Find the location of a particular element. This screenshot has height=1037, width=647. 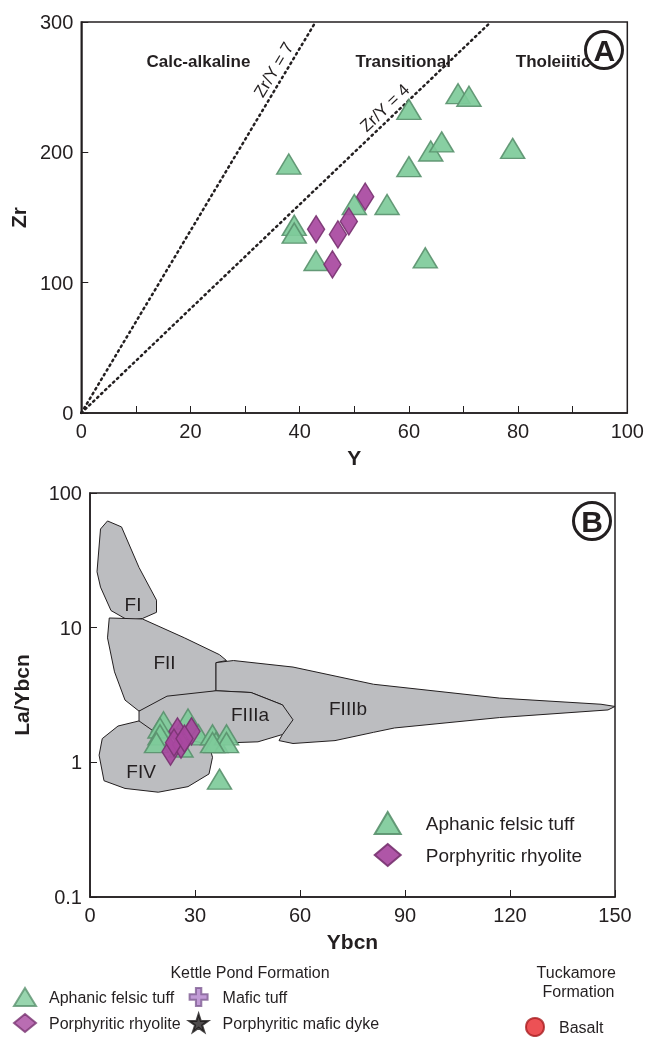

x-axis-title: Ybcn is located at coordinates (352, 941).